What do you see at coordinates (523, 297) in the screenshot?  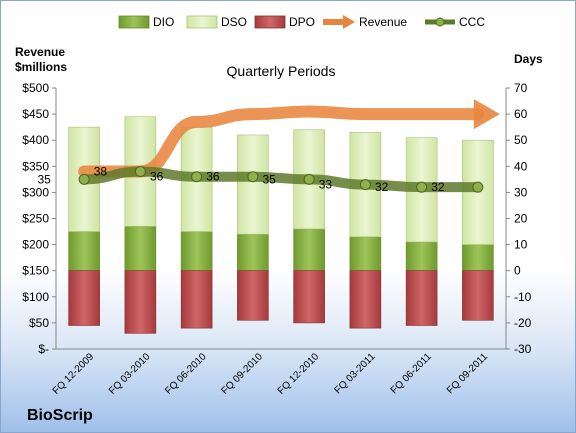 I see `right-tick-label: -10` at bounding box center [523, 297].